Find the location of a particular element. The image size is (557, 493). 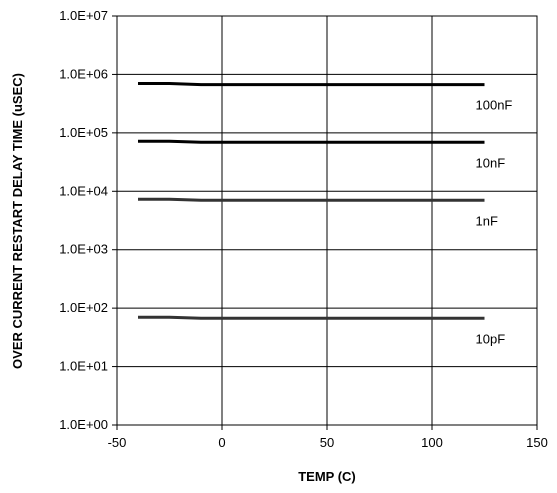

y-tick-label: 1.0E+03 is located at coordinates (83, 249).